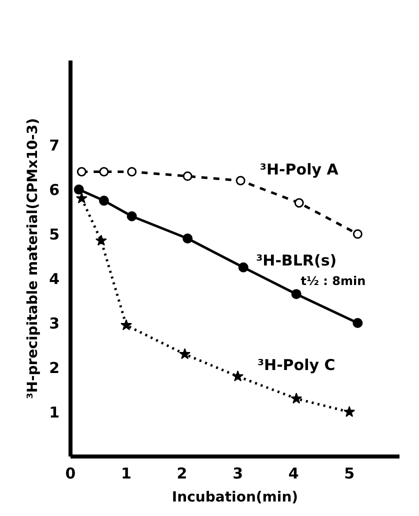 This screenshot has width=419, height=516. I want to click on y-tick-label: 6, so click(54, 190).